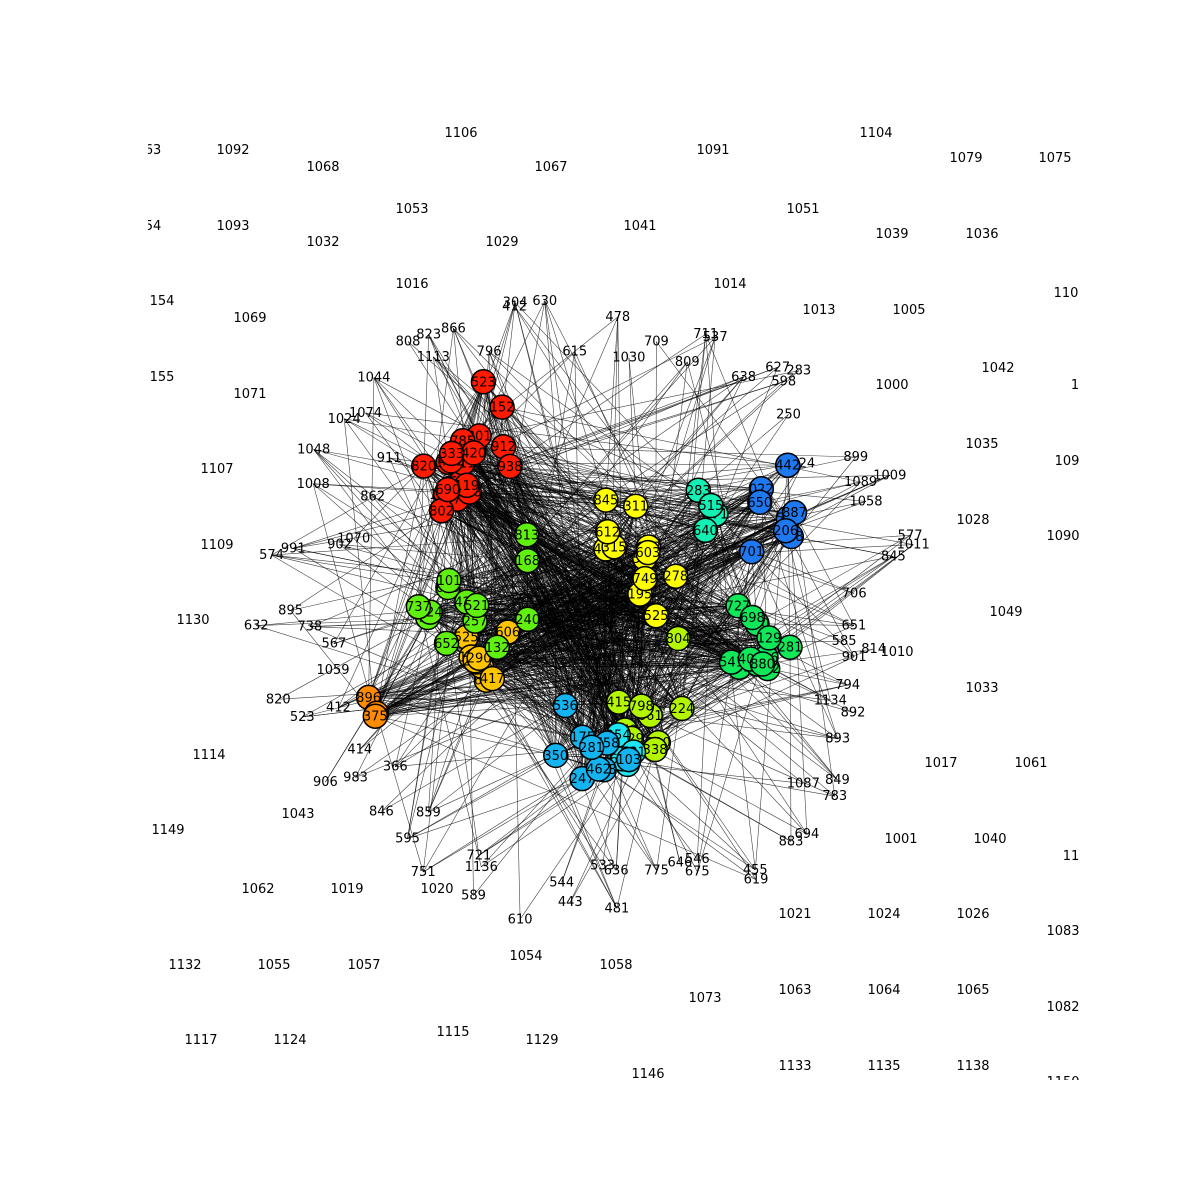 The height and width of the screenshot is (1200, 1200). I want to click on isolated-node-label: 1104, so click(875, 133).